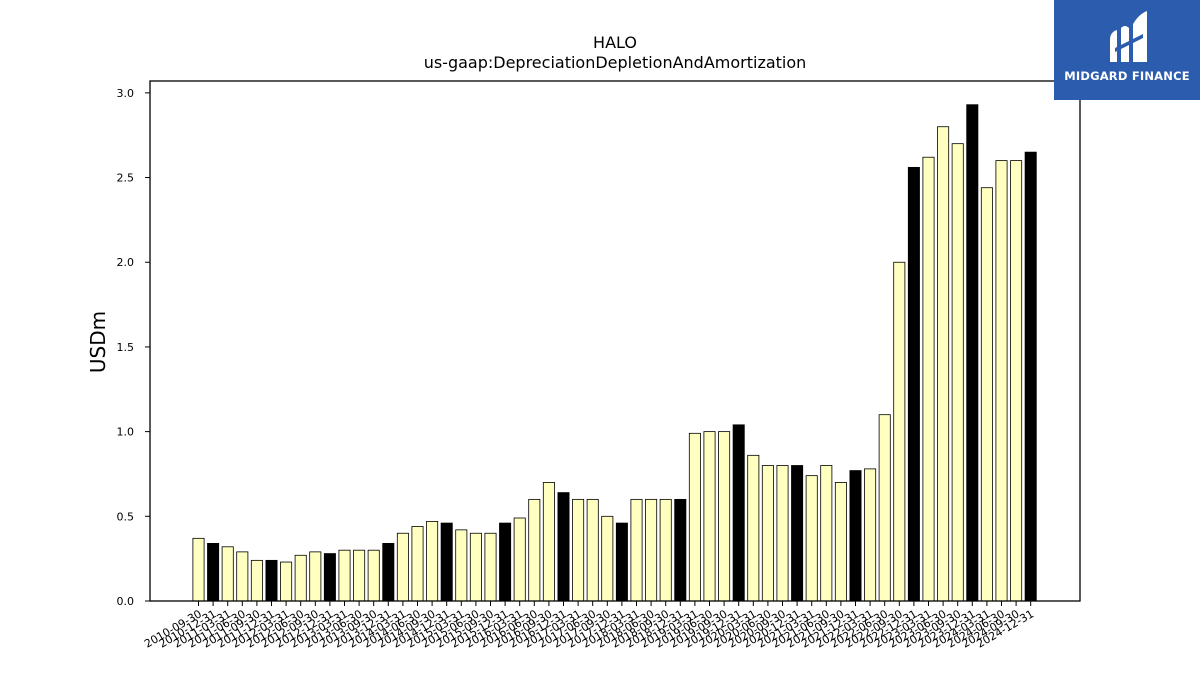 The height and width of the screenshot is (675, 1200). Describe the element at coordinates (126, 601) in the screenshot. I see `y-tick-label: 0.0` at that location.